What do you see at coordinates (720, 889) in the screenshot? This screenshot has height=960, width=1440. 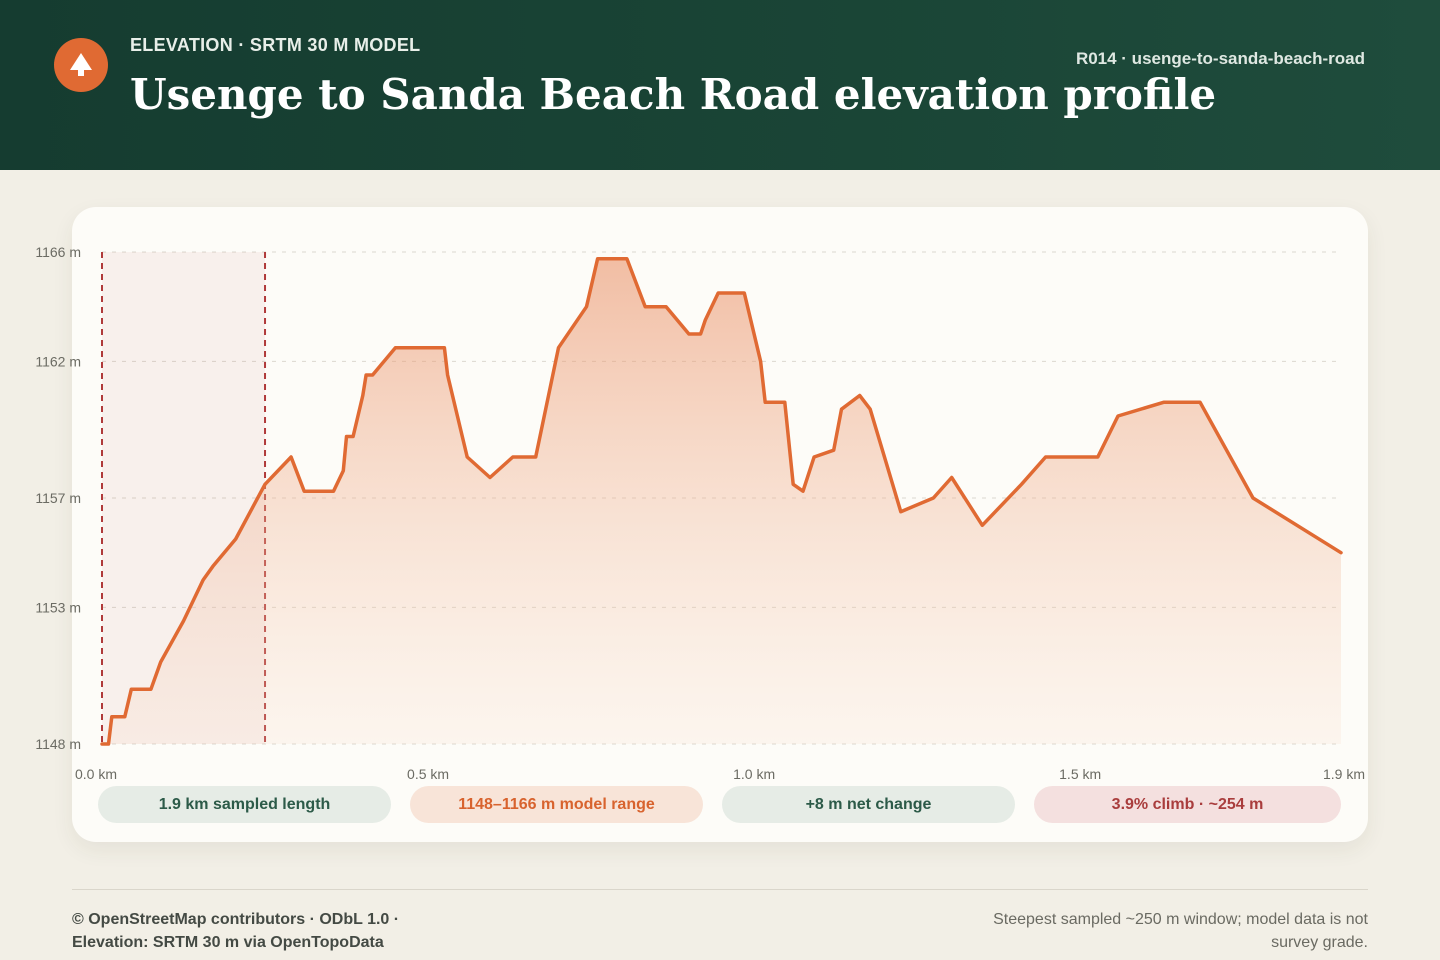 I see `footer-divider` at bounding box center [720, 889].